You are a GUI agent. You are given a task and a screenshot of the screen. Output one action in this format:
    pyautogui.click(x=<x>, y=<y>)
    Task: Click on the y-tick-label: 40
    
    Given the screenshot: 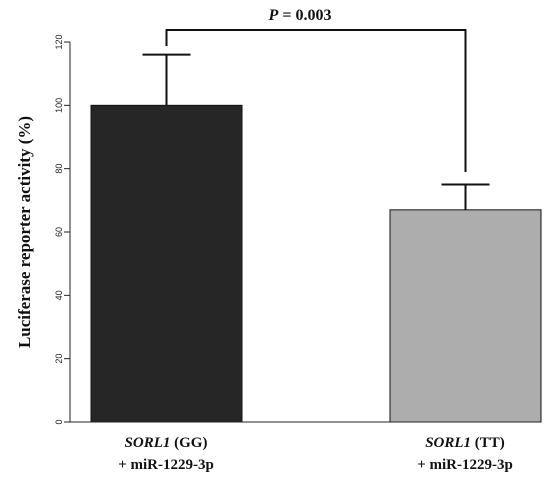 What is the action you would take?
    pyautogui.click(x=59, y=295)
    